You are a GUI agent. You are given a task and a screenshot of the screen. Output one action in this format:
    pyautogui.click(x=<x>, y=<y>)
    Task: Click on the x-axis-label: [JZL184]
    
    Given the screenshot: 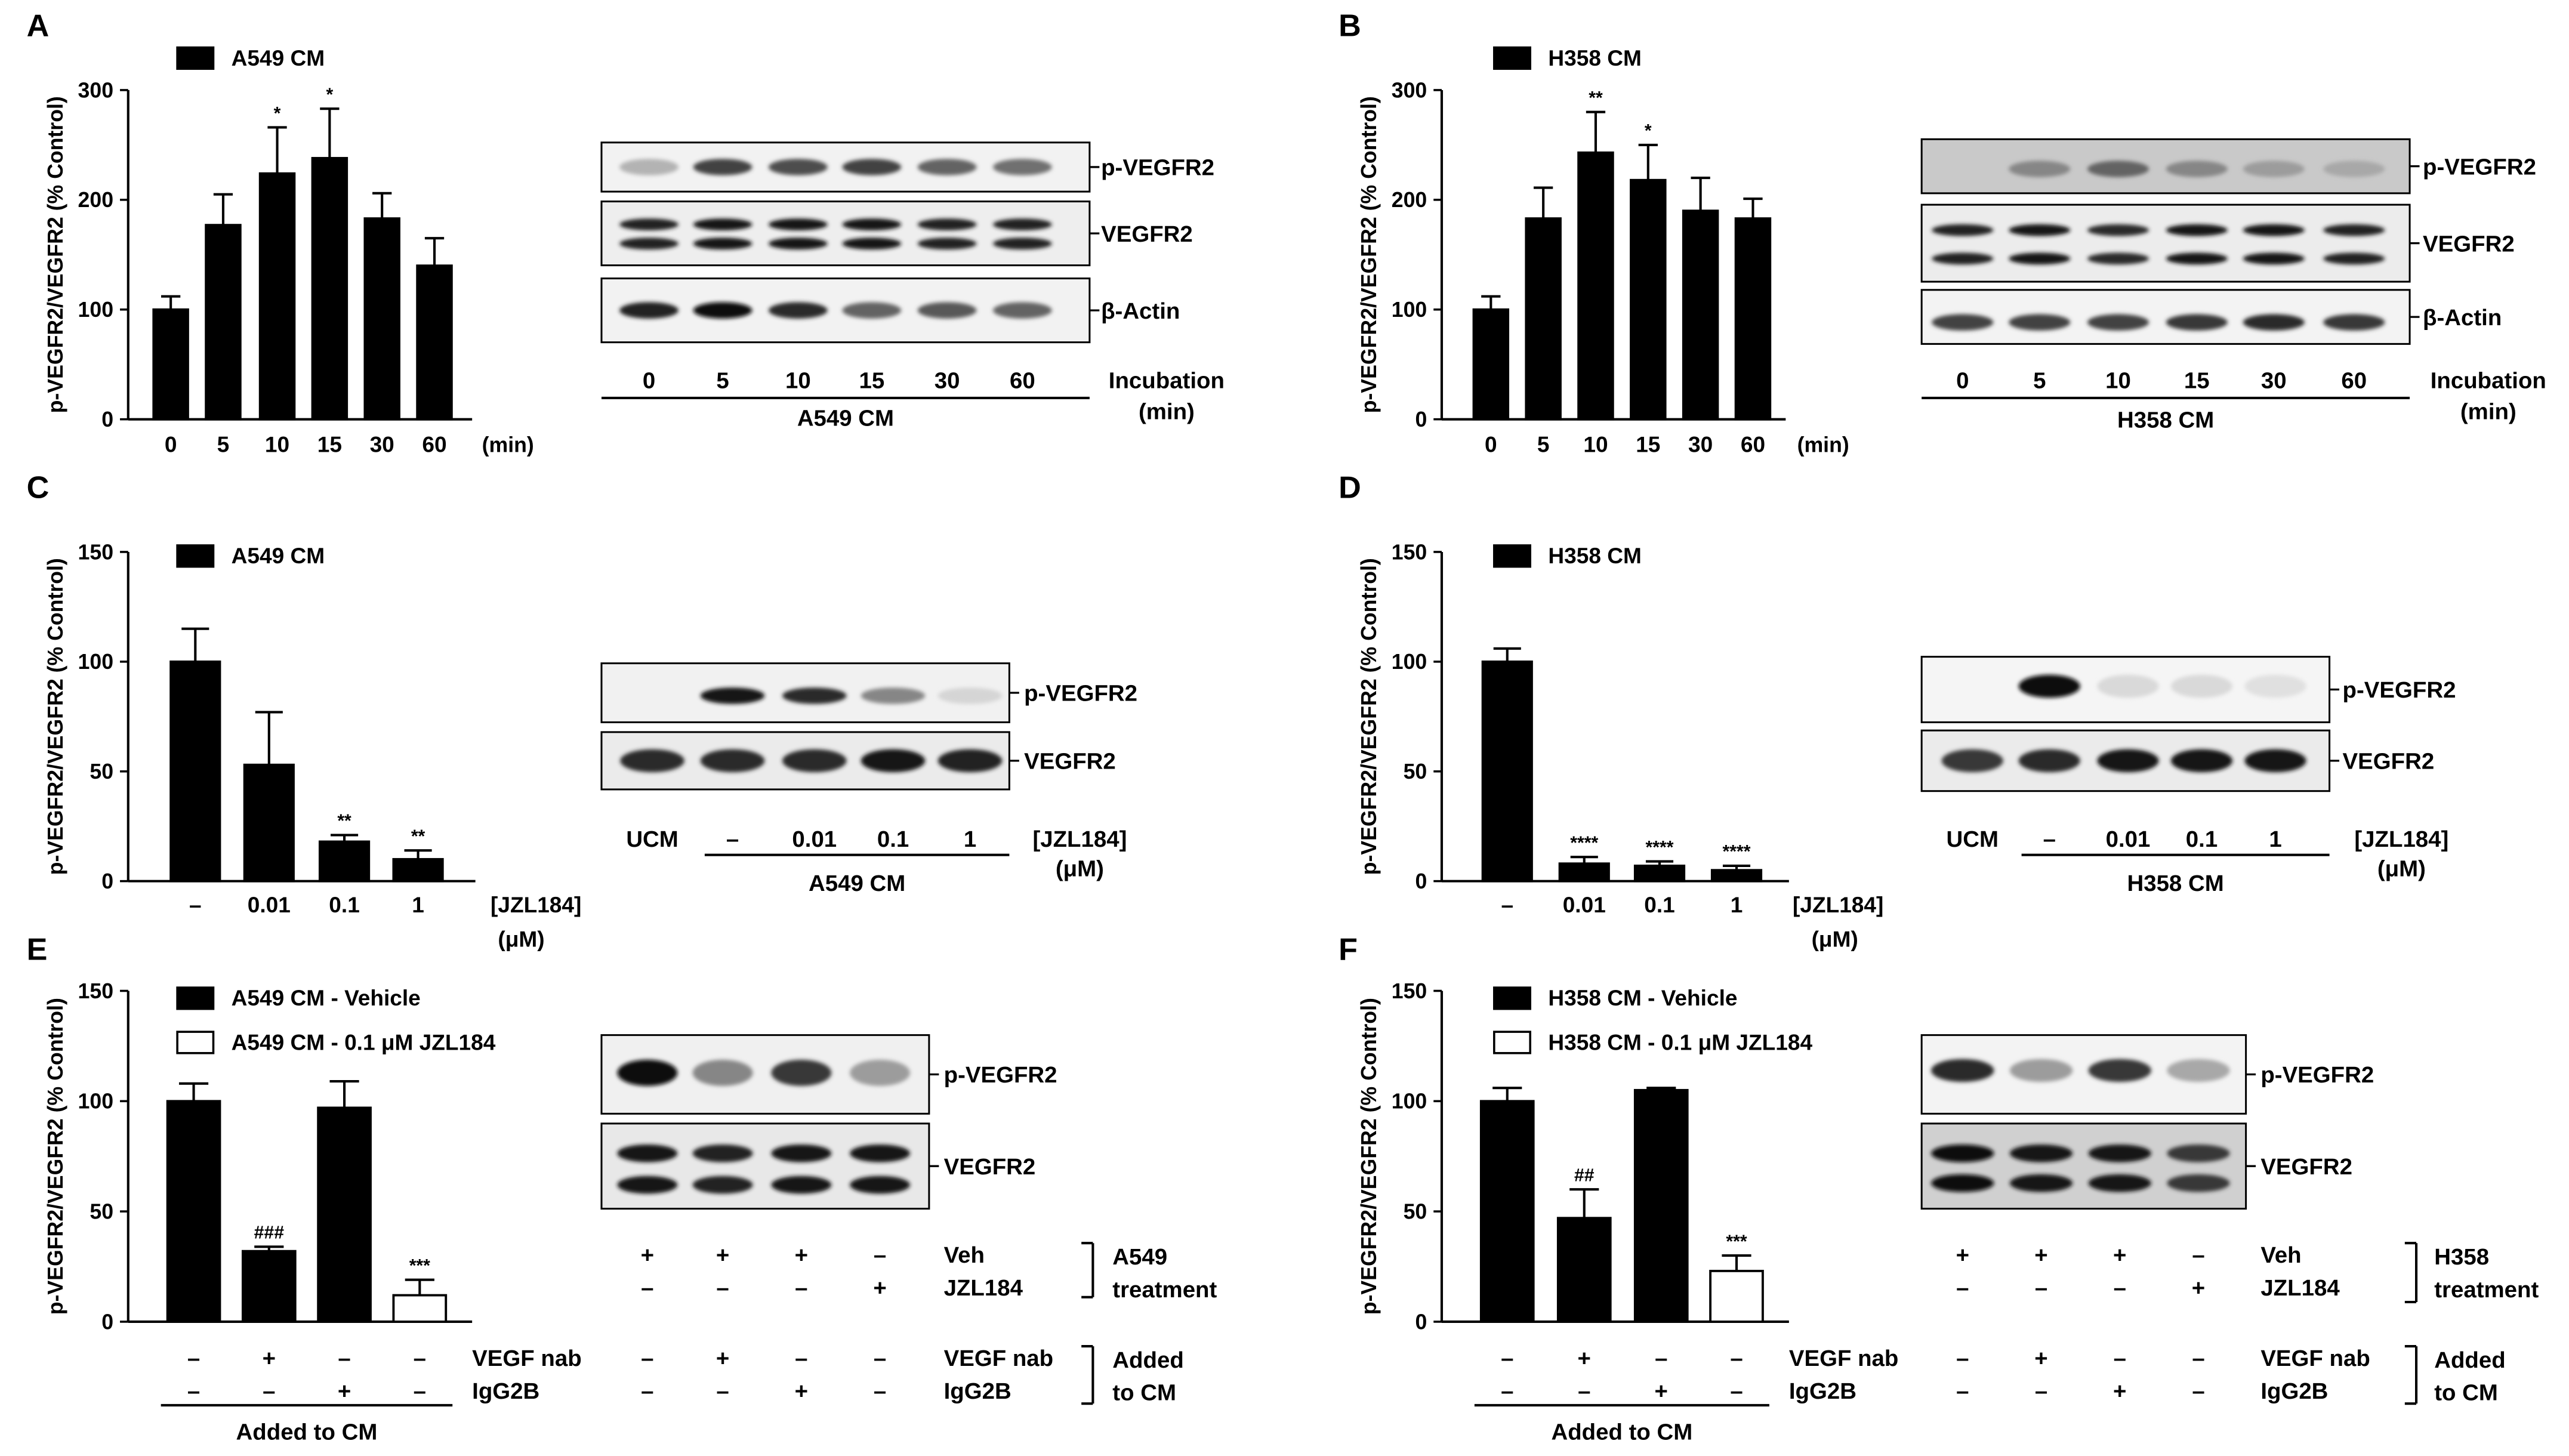 What is the action you would take?
    pyautogui.click(x=536, y=904)
    